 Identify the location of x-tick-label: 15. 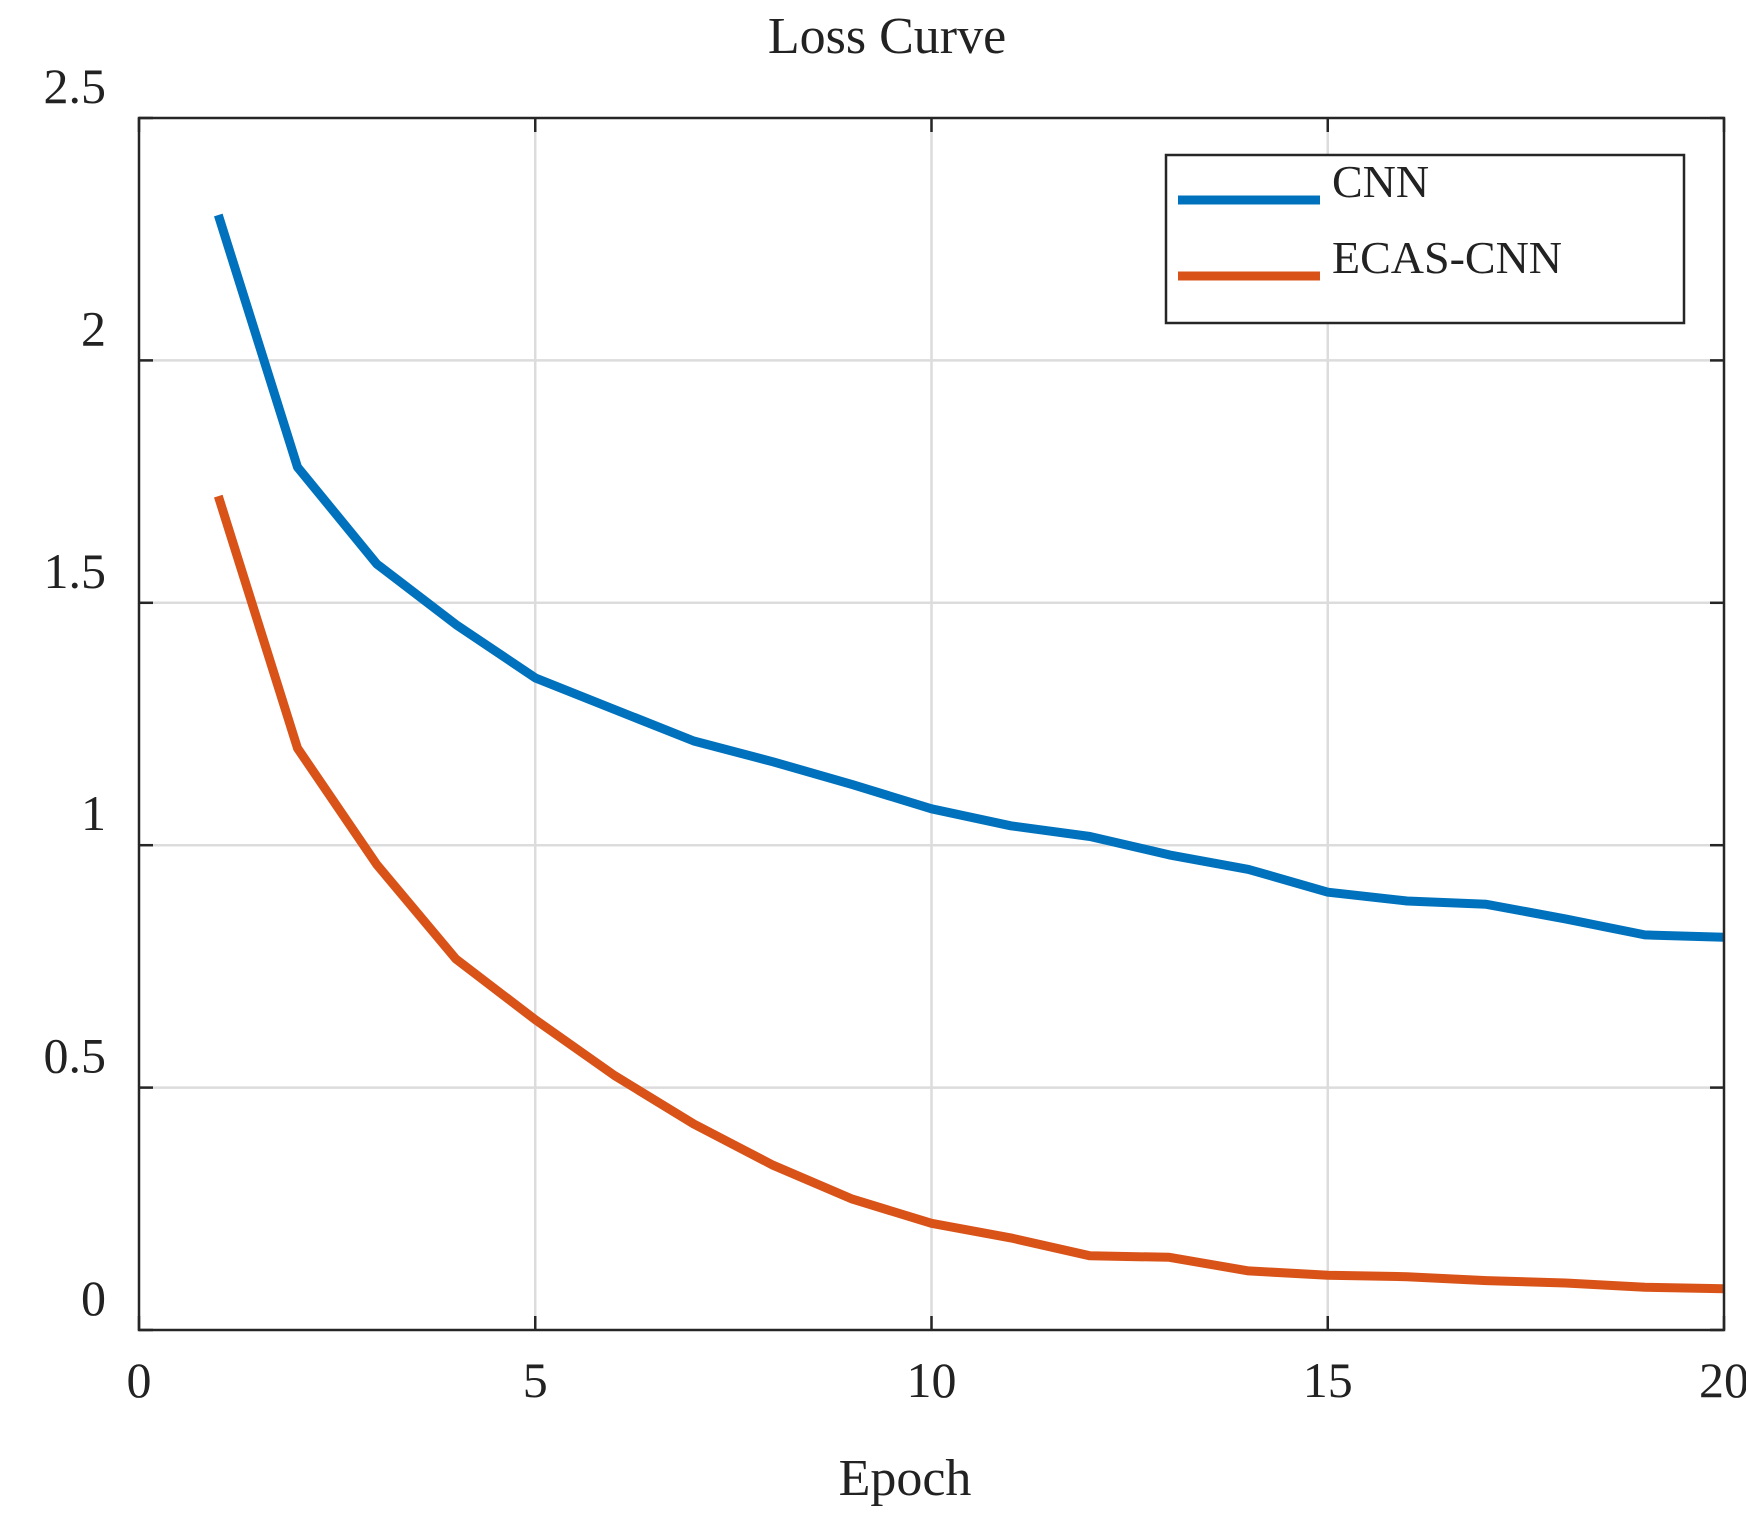
(1328, 1380).